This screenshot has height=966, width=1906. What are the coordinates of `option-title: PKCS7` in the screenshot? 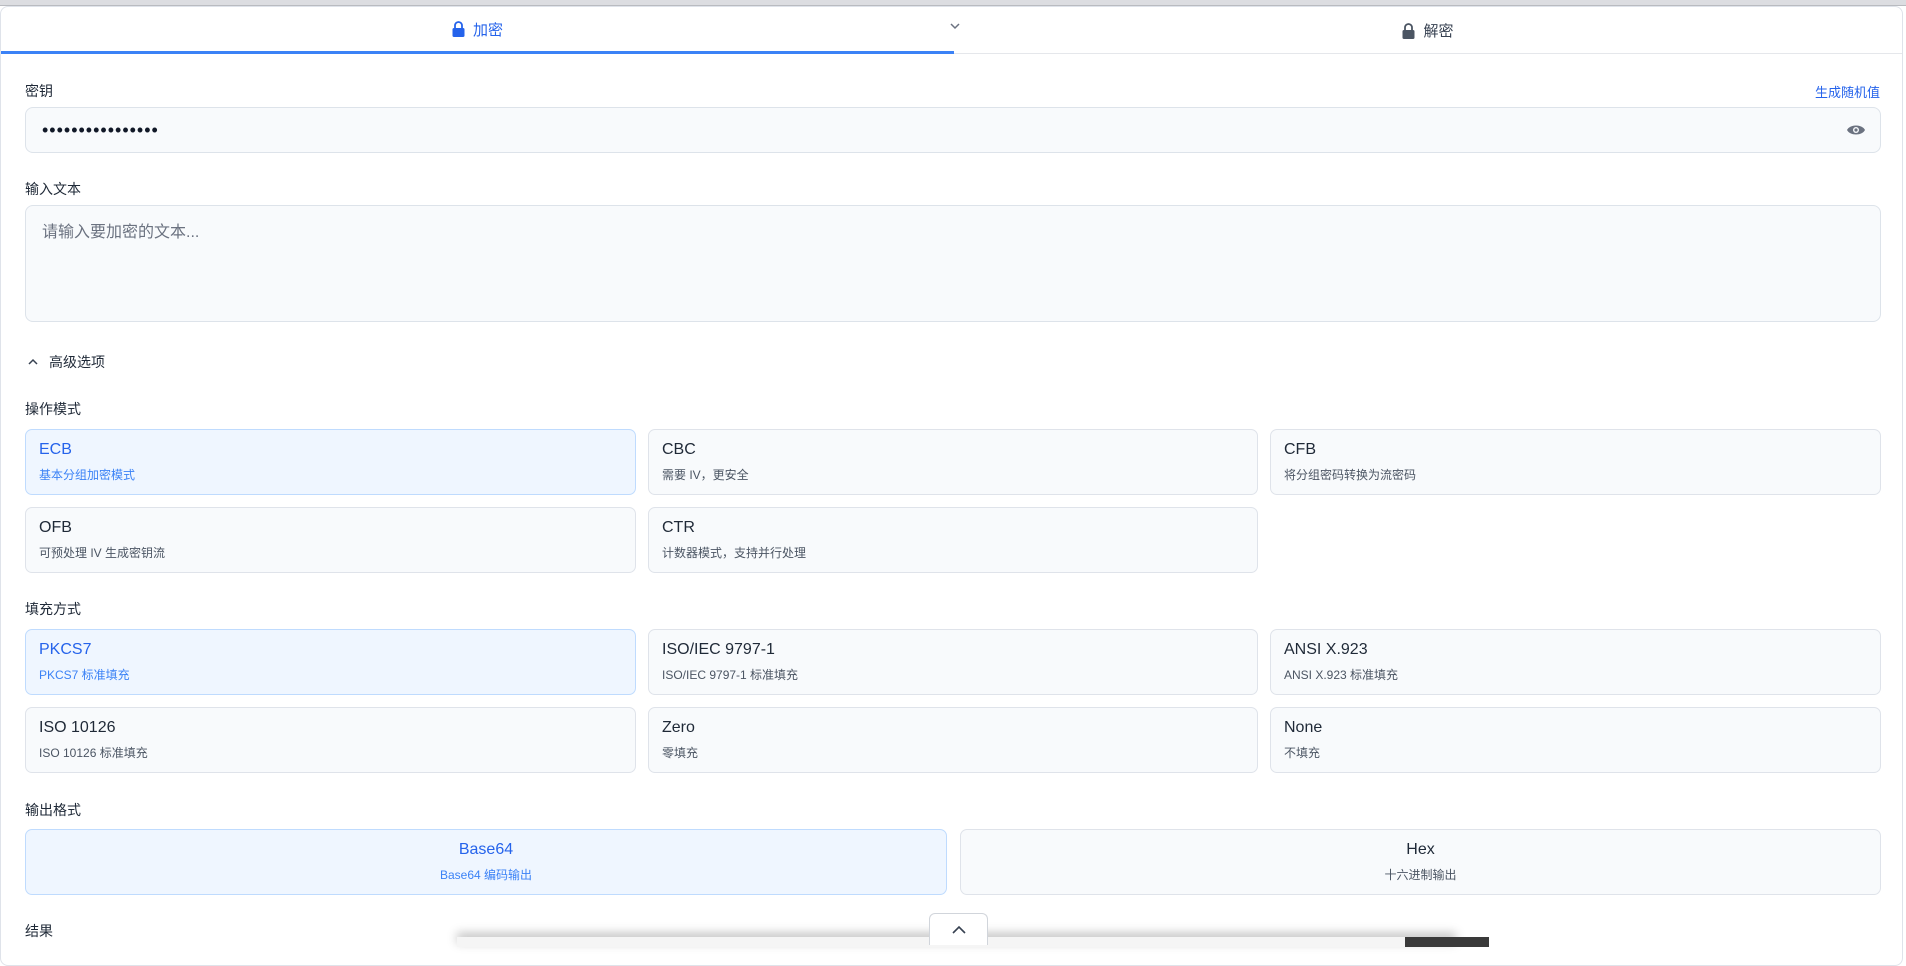 It's located at (65, 649).